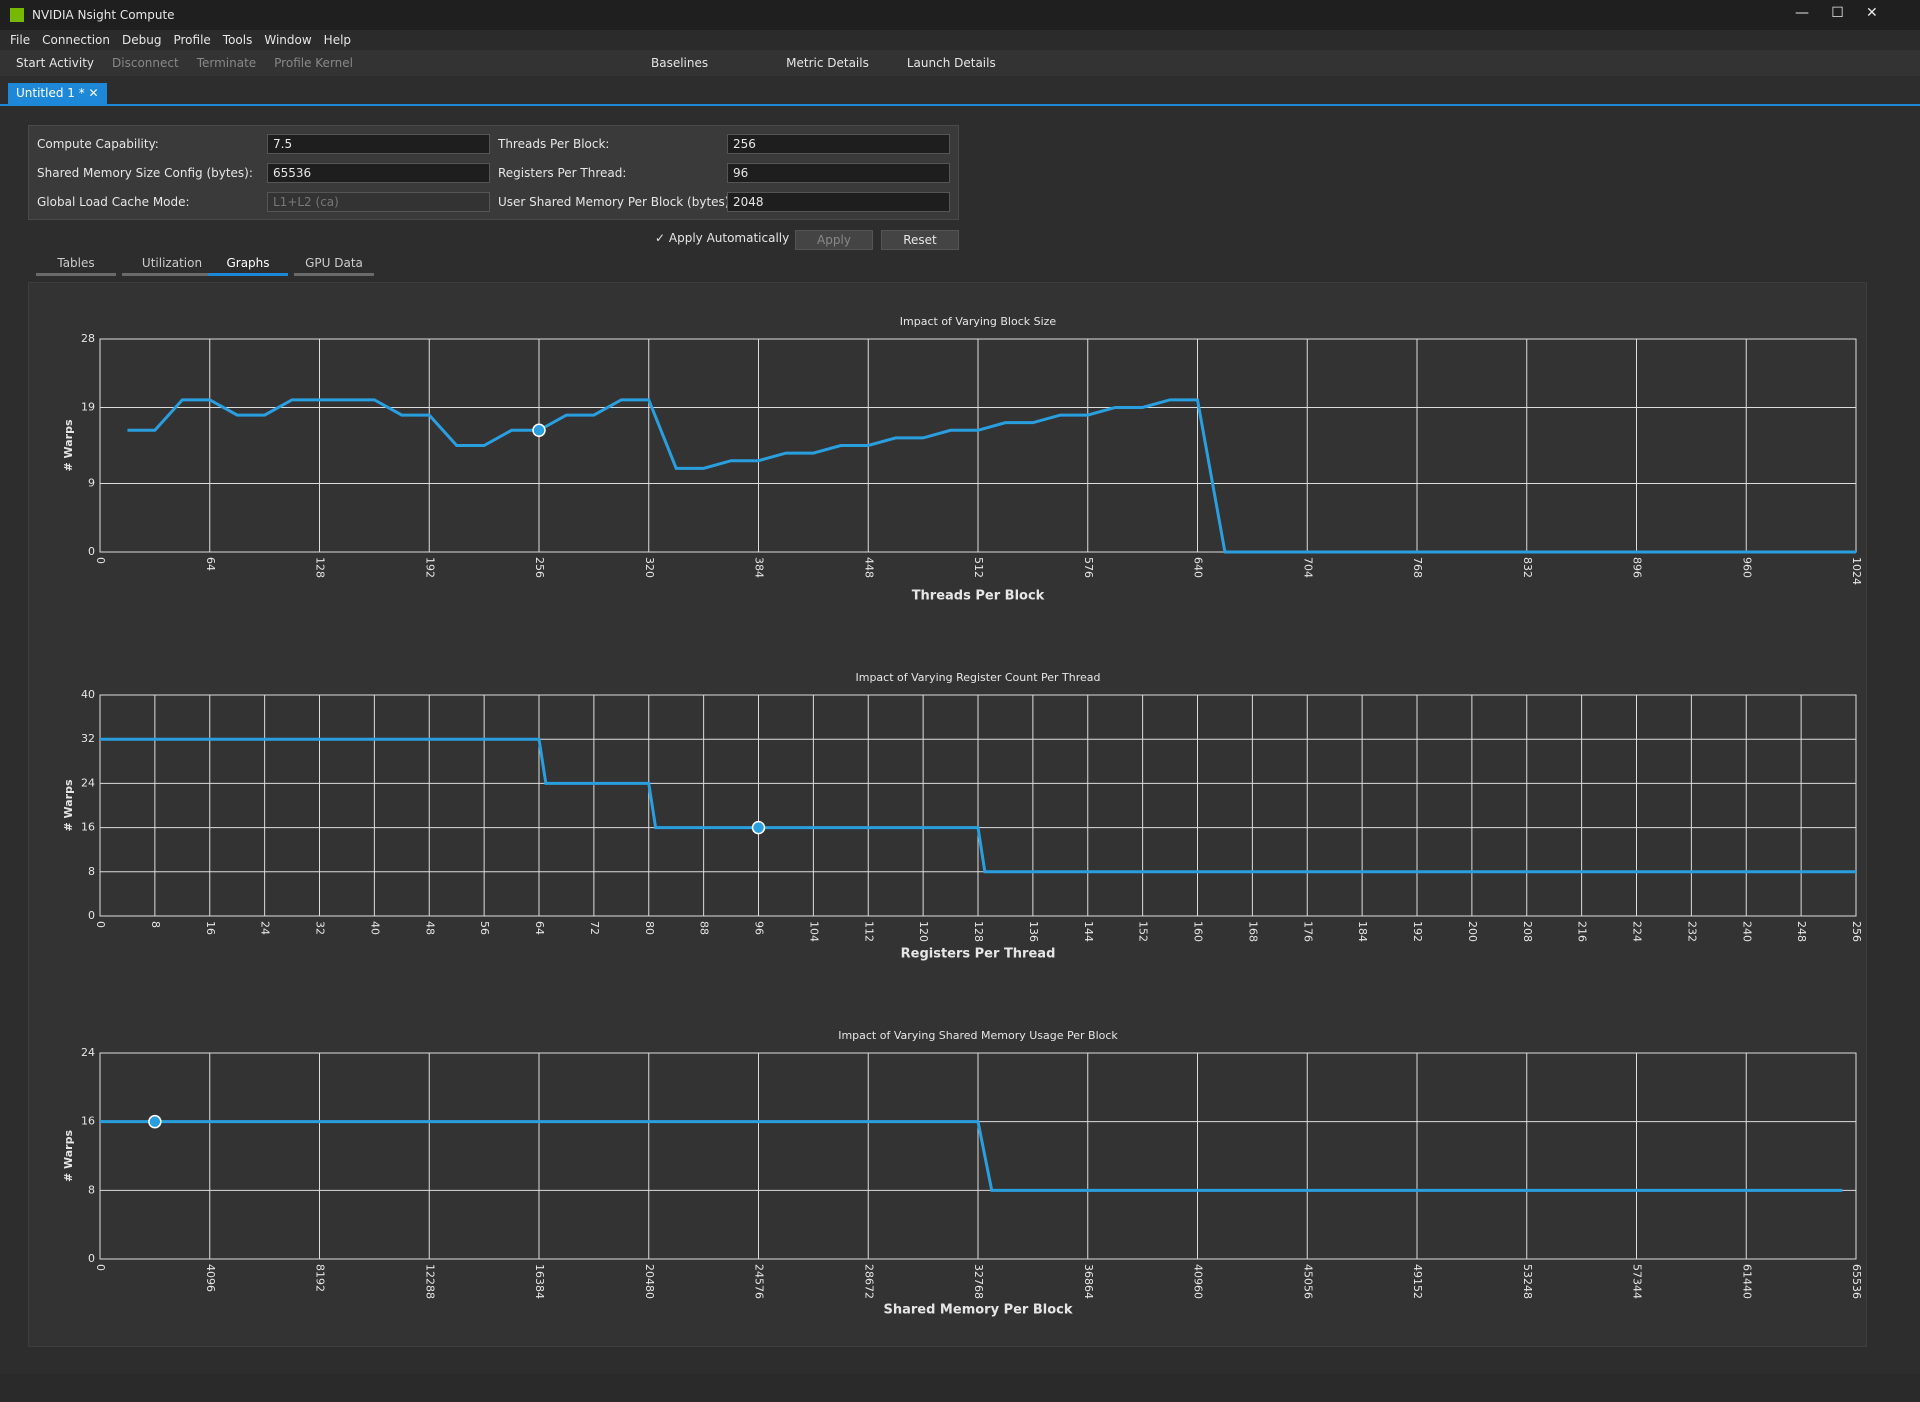 The width and height of the screenshot is (1920, 1402). Describe the element at coordinates (827, 63) in the screenshot. I see `toolbar-button: Metric Details` at that location.